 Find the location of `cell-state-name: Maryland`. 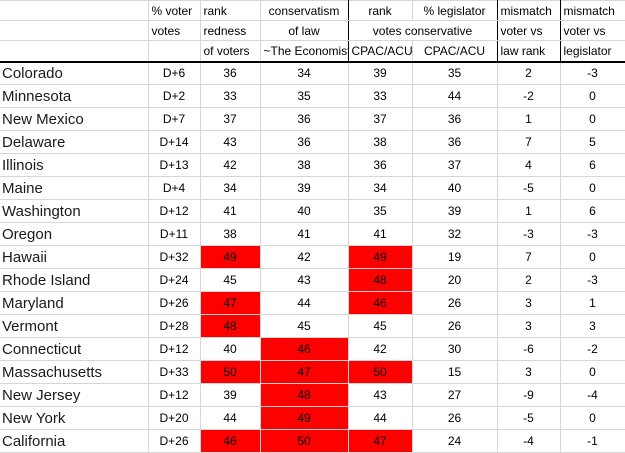

cell-state-name: Maryland is located at coordinates (74, 303).